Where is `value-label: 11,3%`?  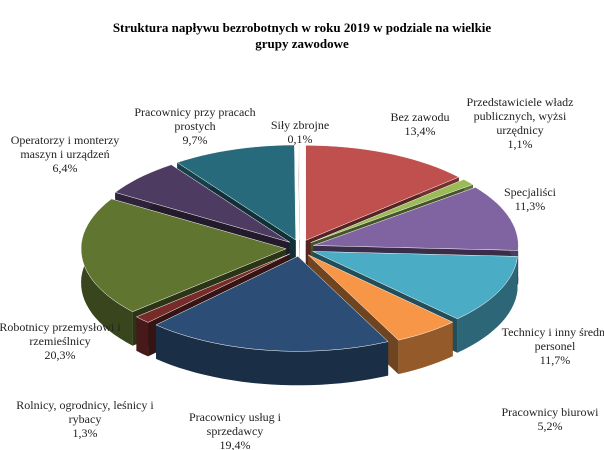 value-label: 11,3% is located at coordinates (530, 206).